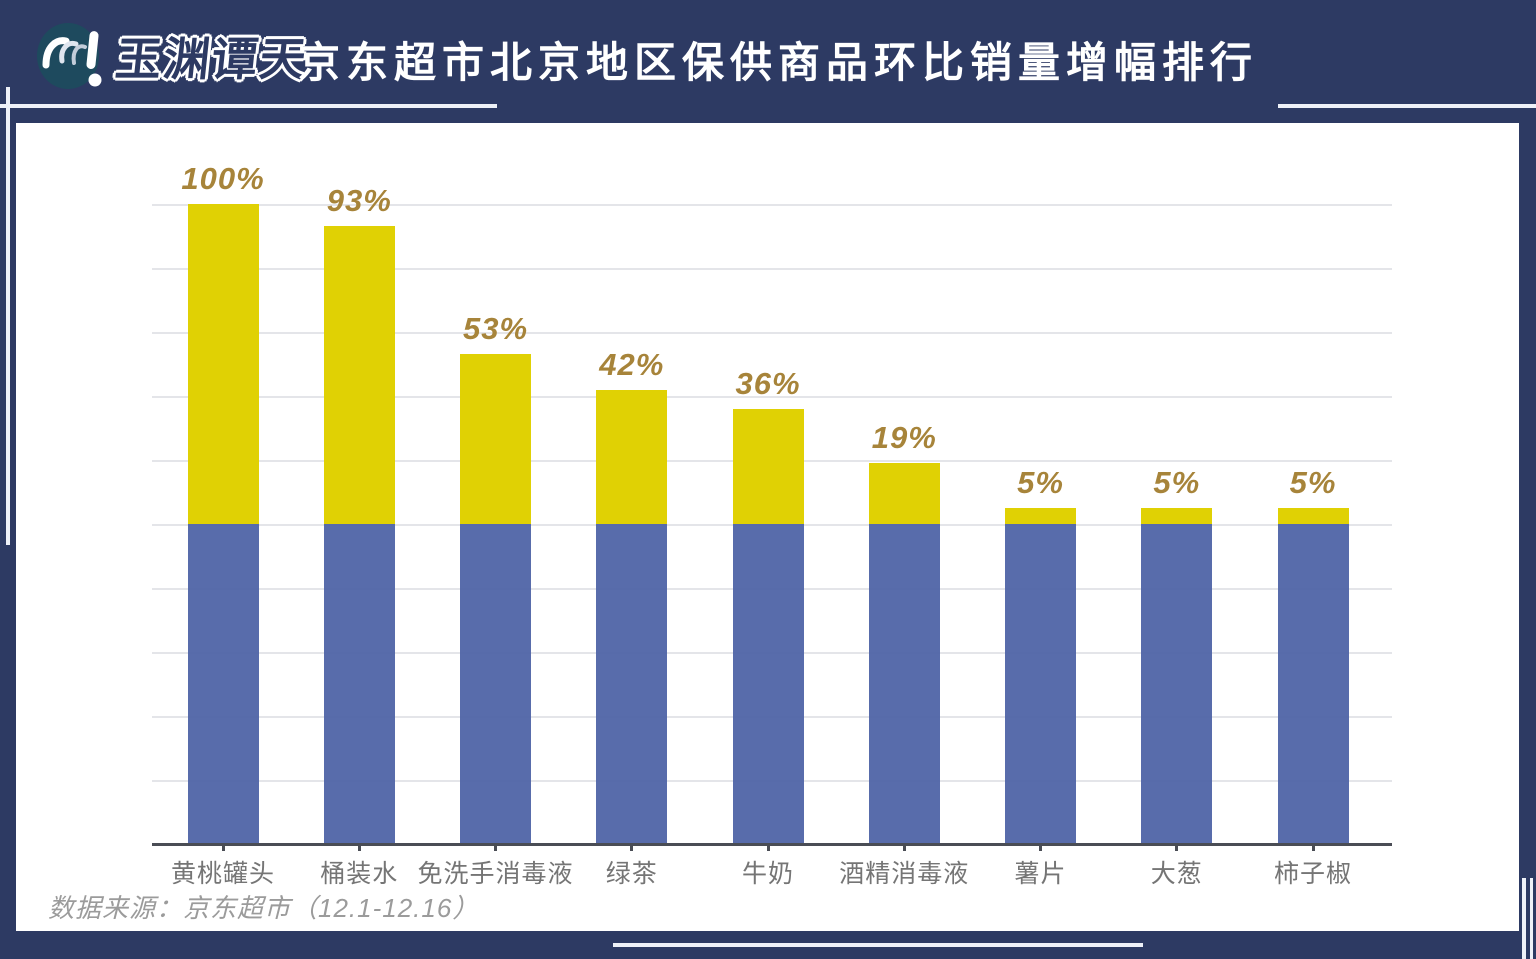 This screenshot has width=1536, height=959. I want to click on x-axis-category-label: 黄桃罐头, so click(222, 874).